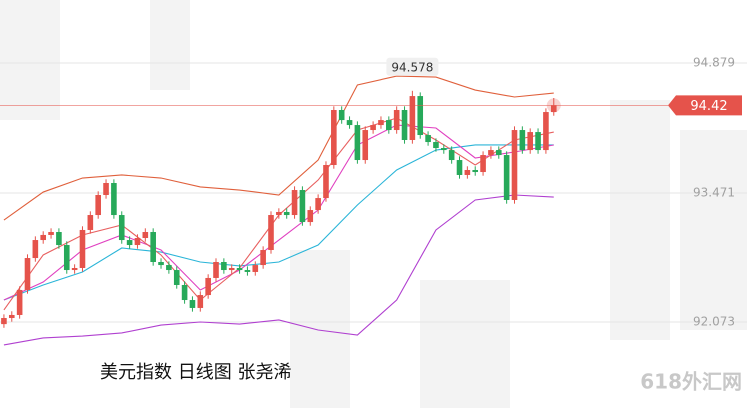 The image size is (747, 408). I want to click on last-price-label: 94.42, so click(708, 106).